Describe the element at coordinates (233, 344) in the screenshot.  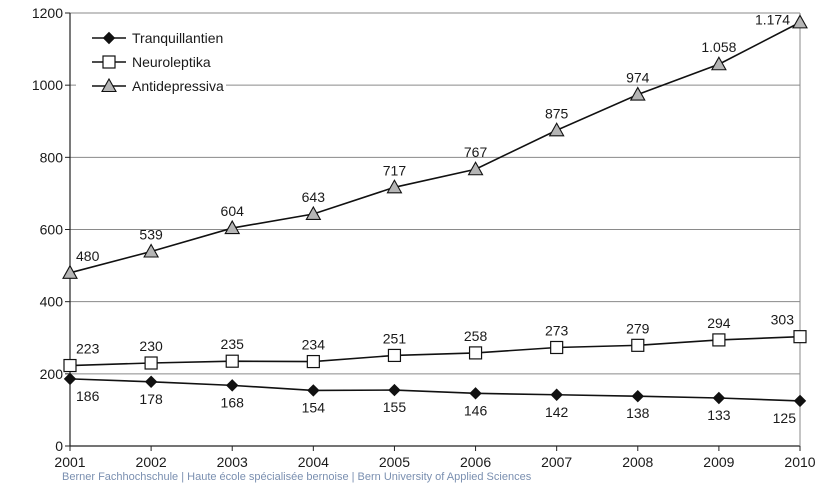
I see `data-label-neuroleptika: 235` at that location.